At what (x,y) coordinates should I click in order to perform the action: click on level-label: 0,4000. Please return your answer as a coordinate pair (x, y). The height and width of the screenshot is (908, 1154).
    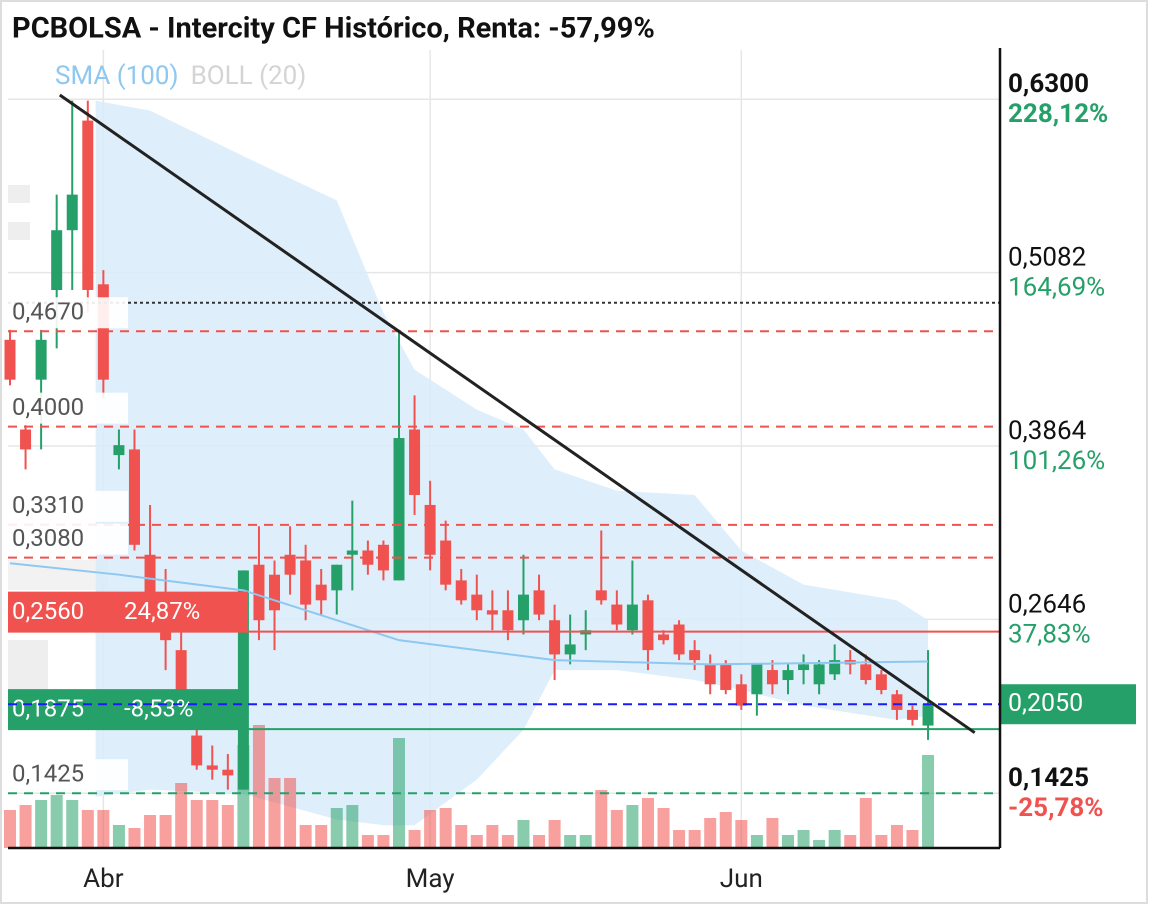
    Looking at the image, I should click on (48, 407).